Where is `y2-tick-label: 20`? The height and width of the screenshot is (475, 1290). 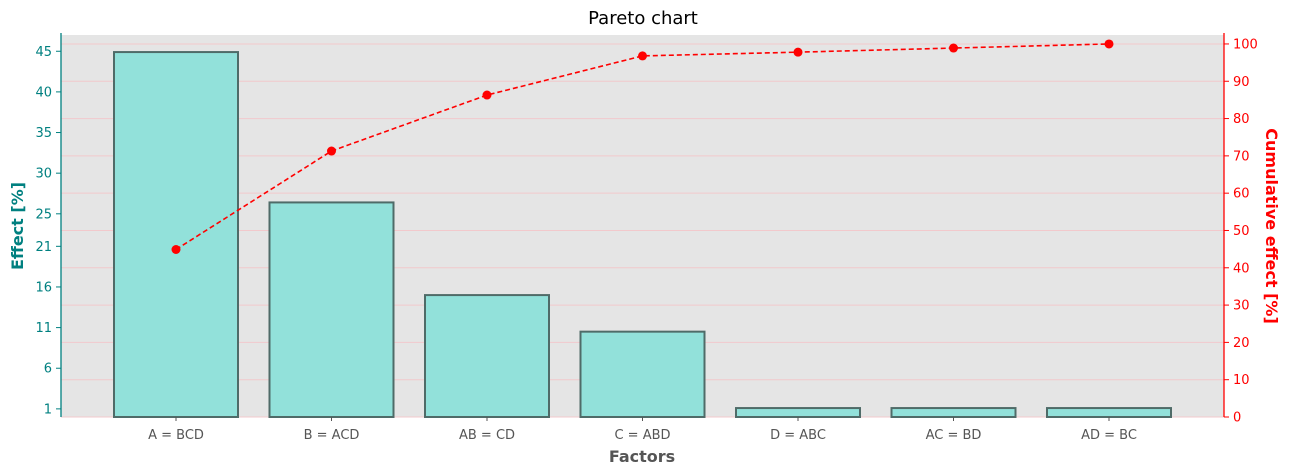 y2-tick-label: 20 is located at coordinates (1241, 343).